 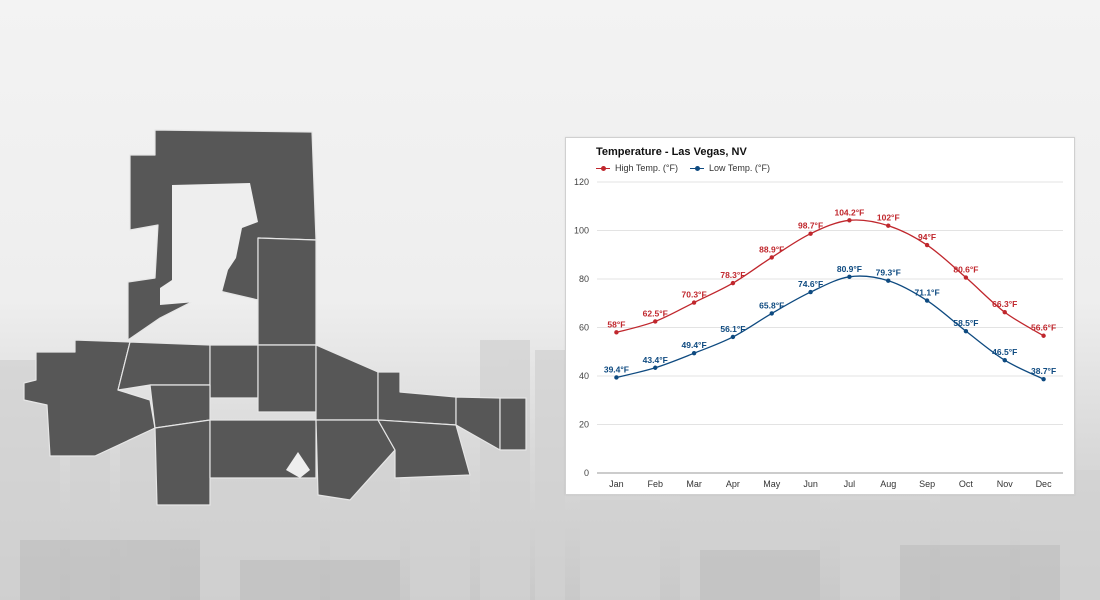 I want to click on y-tick-20: 20, so click(x=584, y=425).